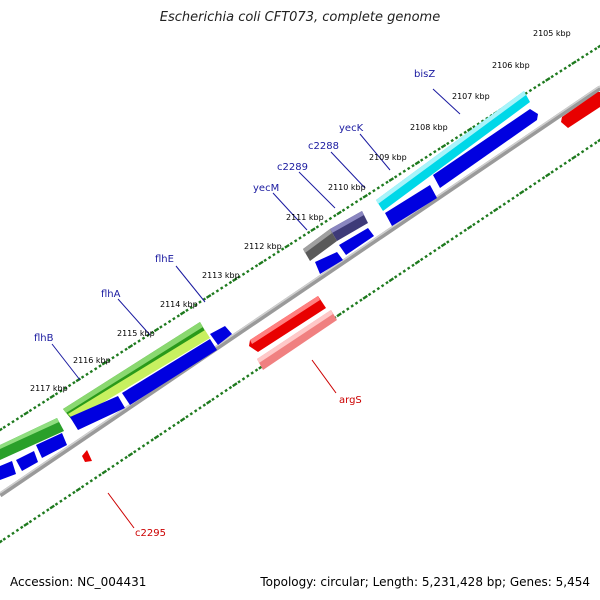 Image resolution: width=600 pixels, height=600 pixels. What do you see at coordinates (292, 167) in the screenshot?
I see `gene-label-c2289: c2289` at bounding box center [292, 167].